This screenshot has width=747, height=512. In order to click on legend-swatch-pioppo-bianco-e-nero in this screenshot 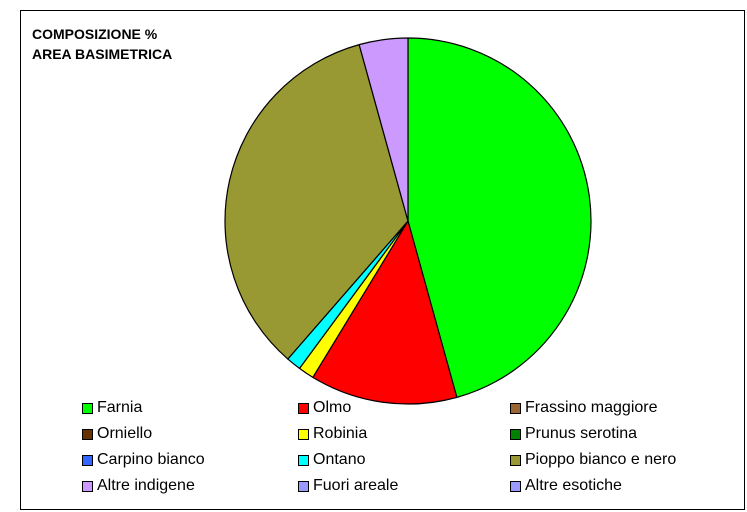, I will do `click(515, 460)`.